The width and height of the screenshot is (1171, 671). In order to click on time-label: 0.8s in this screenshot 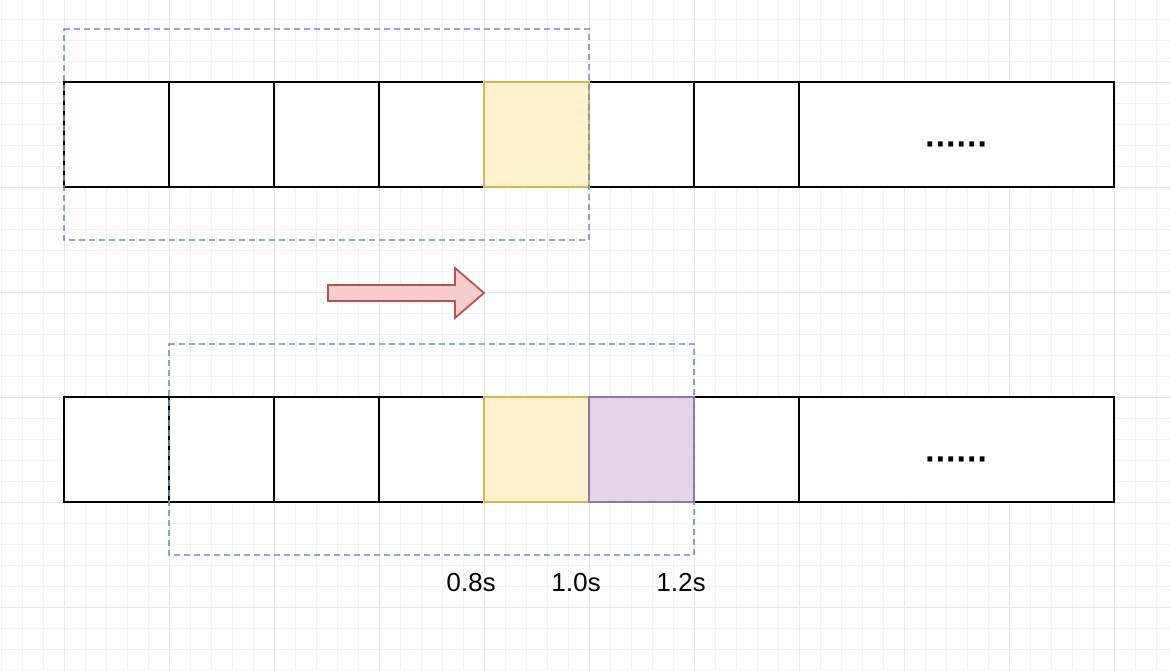, I will do `click(470, 582)`.